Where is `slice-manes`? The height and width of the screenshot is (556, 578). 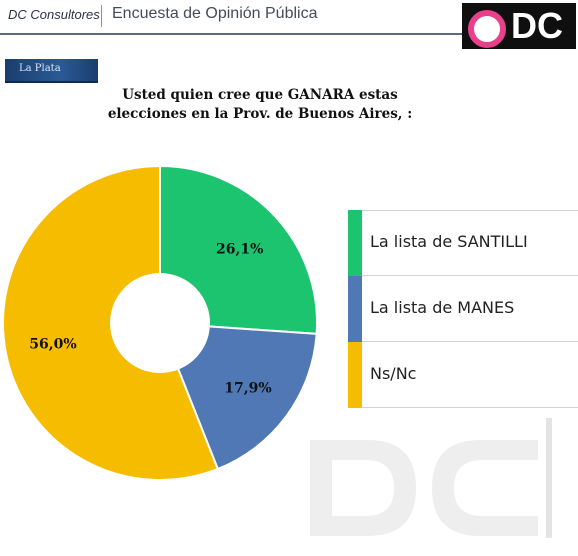 slice-manes is located at coordinates (247, 398).